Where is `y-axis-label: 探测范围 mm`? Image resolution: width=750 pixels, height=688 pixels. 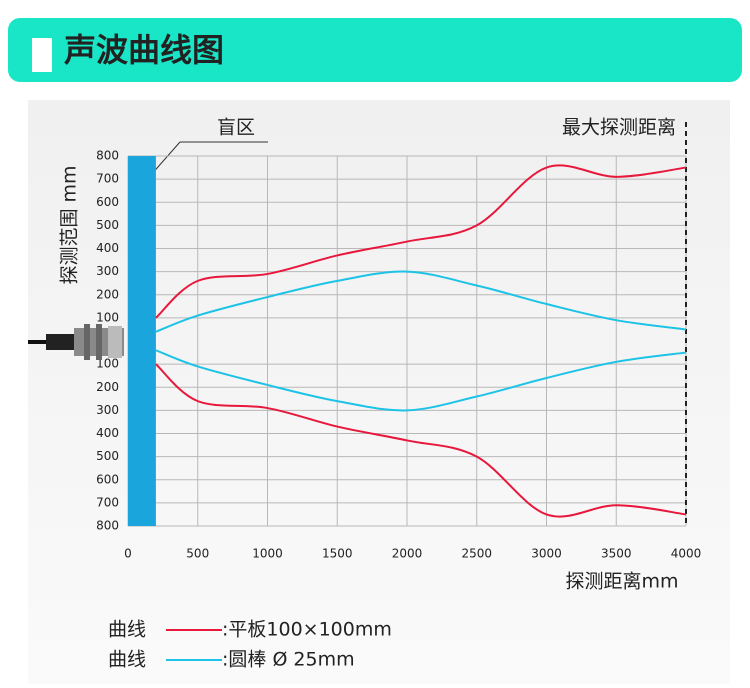 y-axis-label: 探测范围 mm is located at coordinates (70, 224).